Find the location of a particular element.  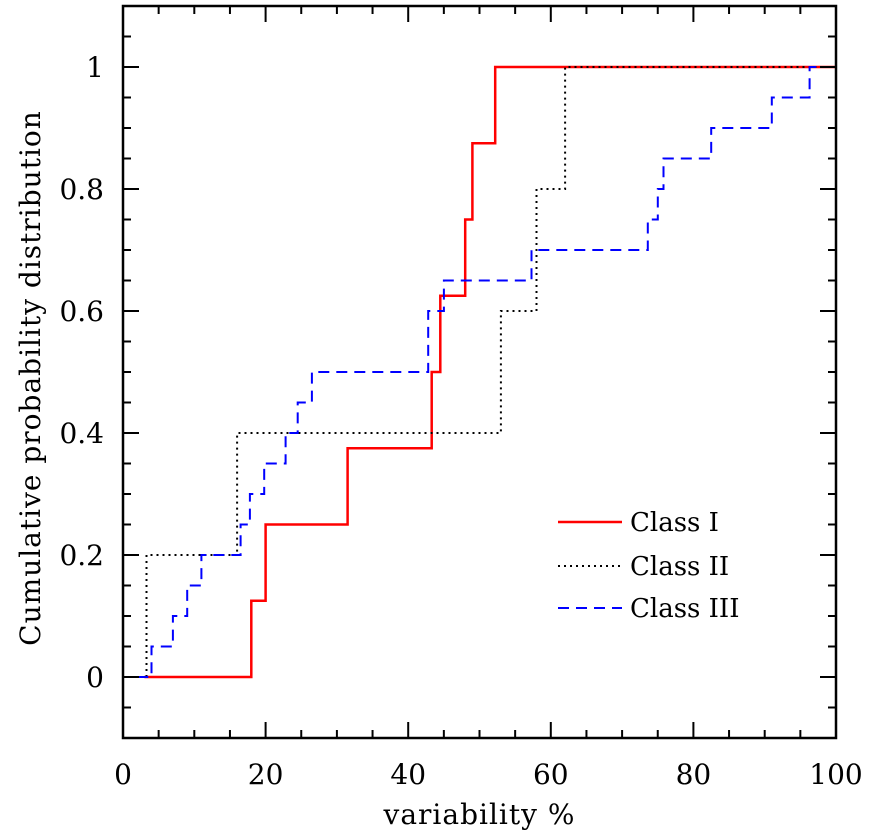

legend-label: Class III is located at coordinates (684, 609).